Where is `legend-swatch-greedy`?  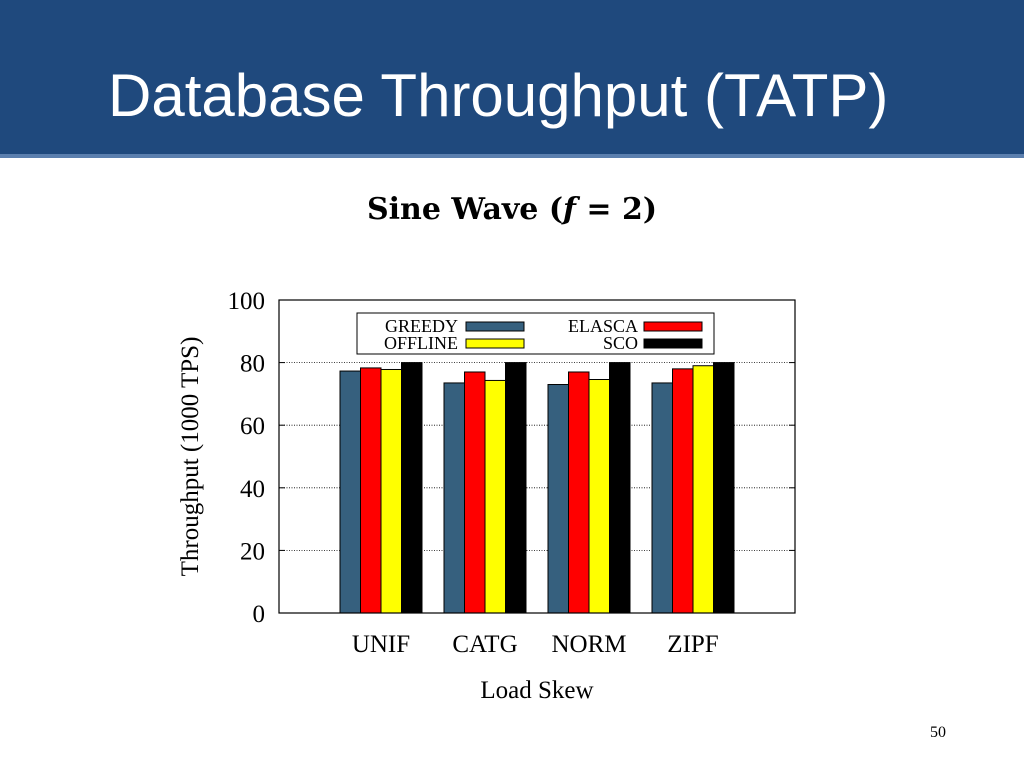
legend-swatch-greedy is located at coordinates (495, 326).